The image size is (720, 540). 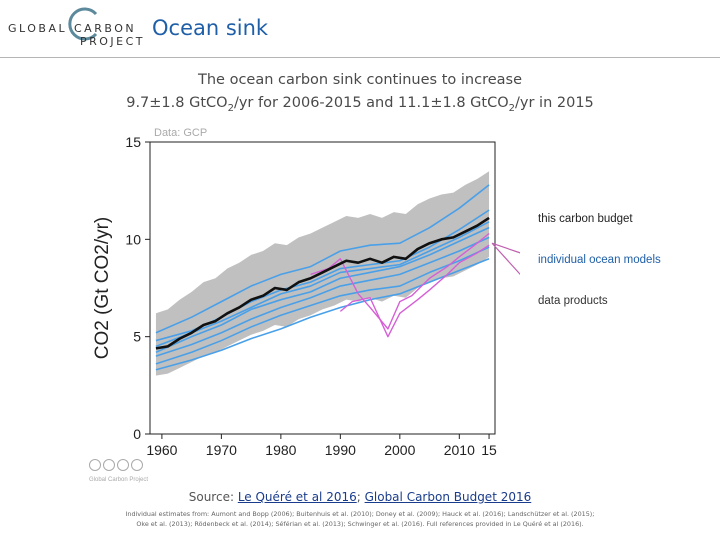 What do you see at coordinates (360, 57) in the screenshot?
I see `header-divider` at bounding box center [360, 57].